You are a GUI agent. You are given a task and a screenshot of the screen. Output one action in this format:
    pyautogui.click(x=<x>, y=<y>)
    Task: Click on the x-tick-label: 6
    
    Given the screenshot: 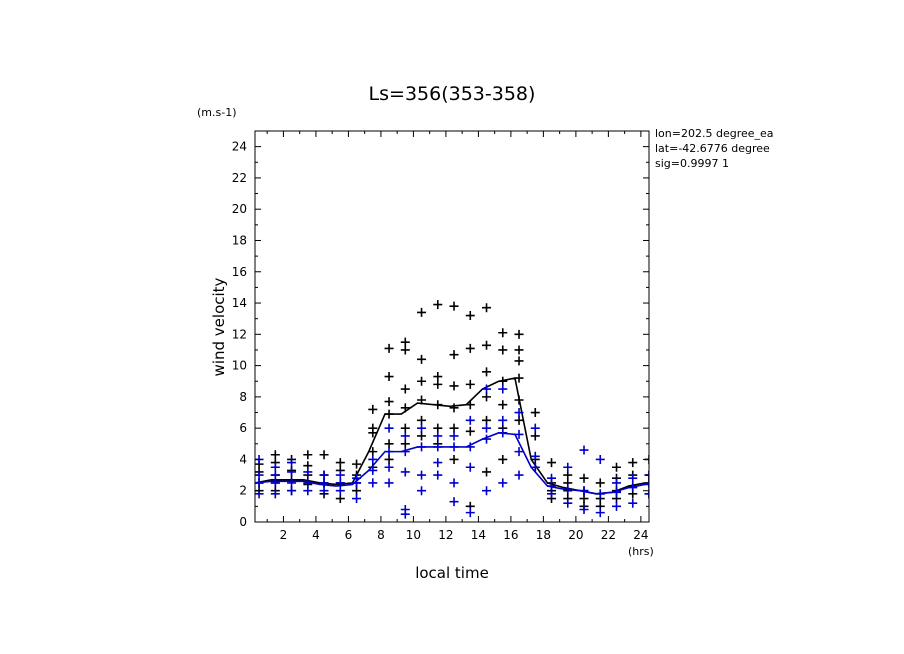 What is the action you would take?
    pyautogui.click(x=349, y=535)
    